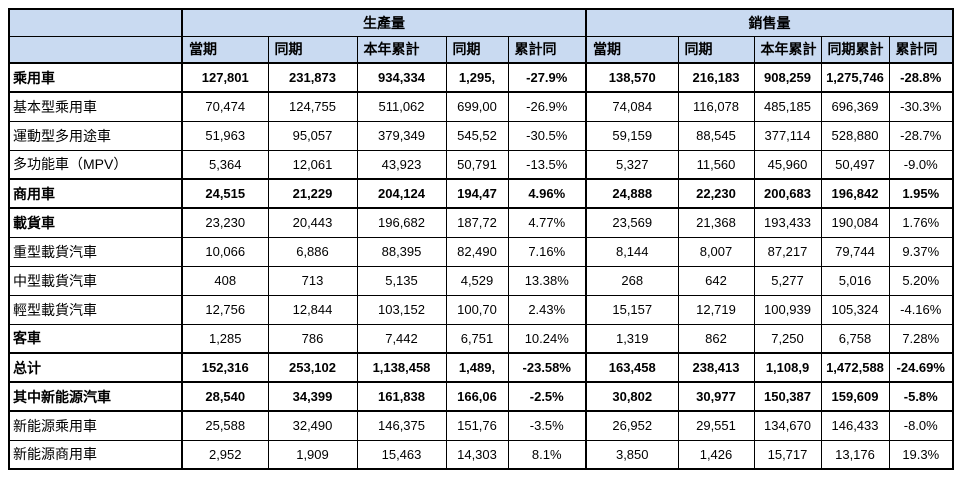 Image resolution: width=960 pixels, height=487 pixels. Describe the element at coordinates (95, 367) in the screenshot. I see `row-label-cell: 总计` at that location.